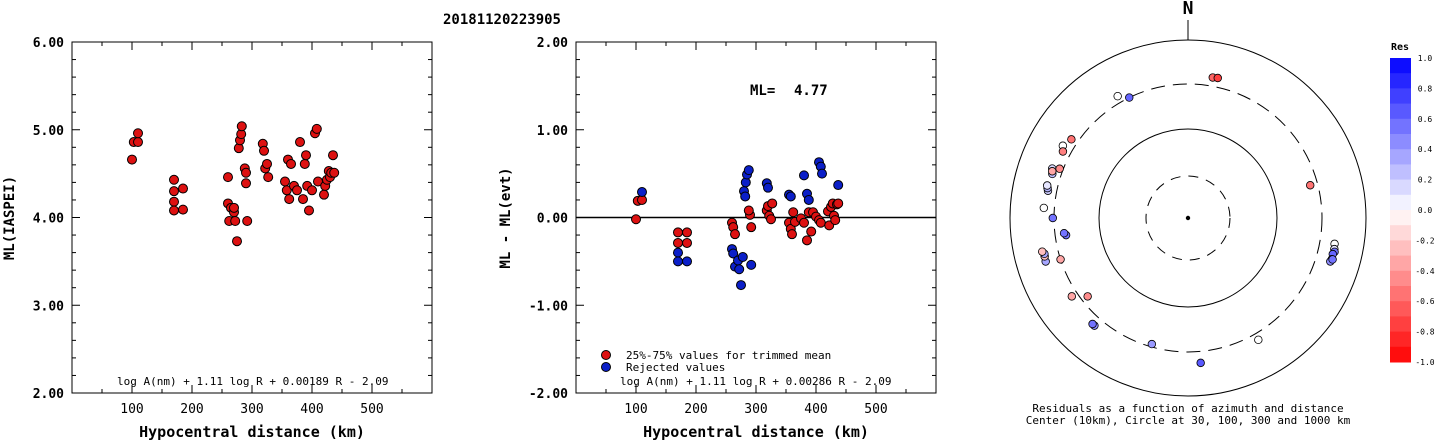  What do you see at coordinates (48, 43) in the screenshot?
I see `y-tick-label: 6.00` at bounding box center [48, 43].